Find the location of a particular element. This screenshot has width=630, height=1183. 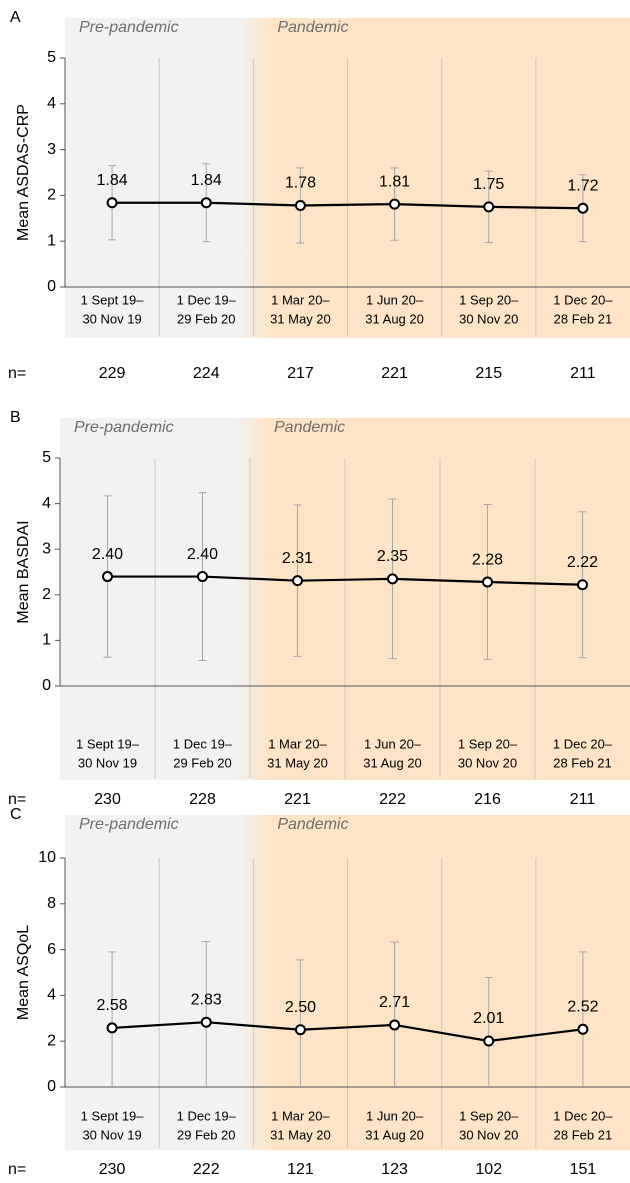

value-label: 2.31 is located at coordinates (297, 558).